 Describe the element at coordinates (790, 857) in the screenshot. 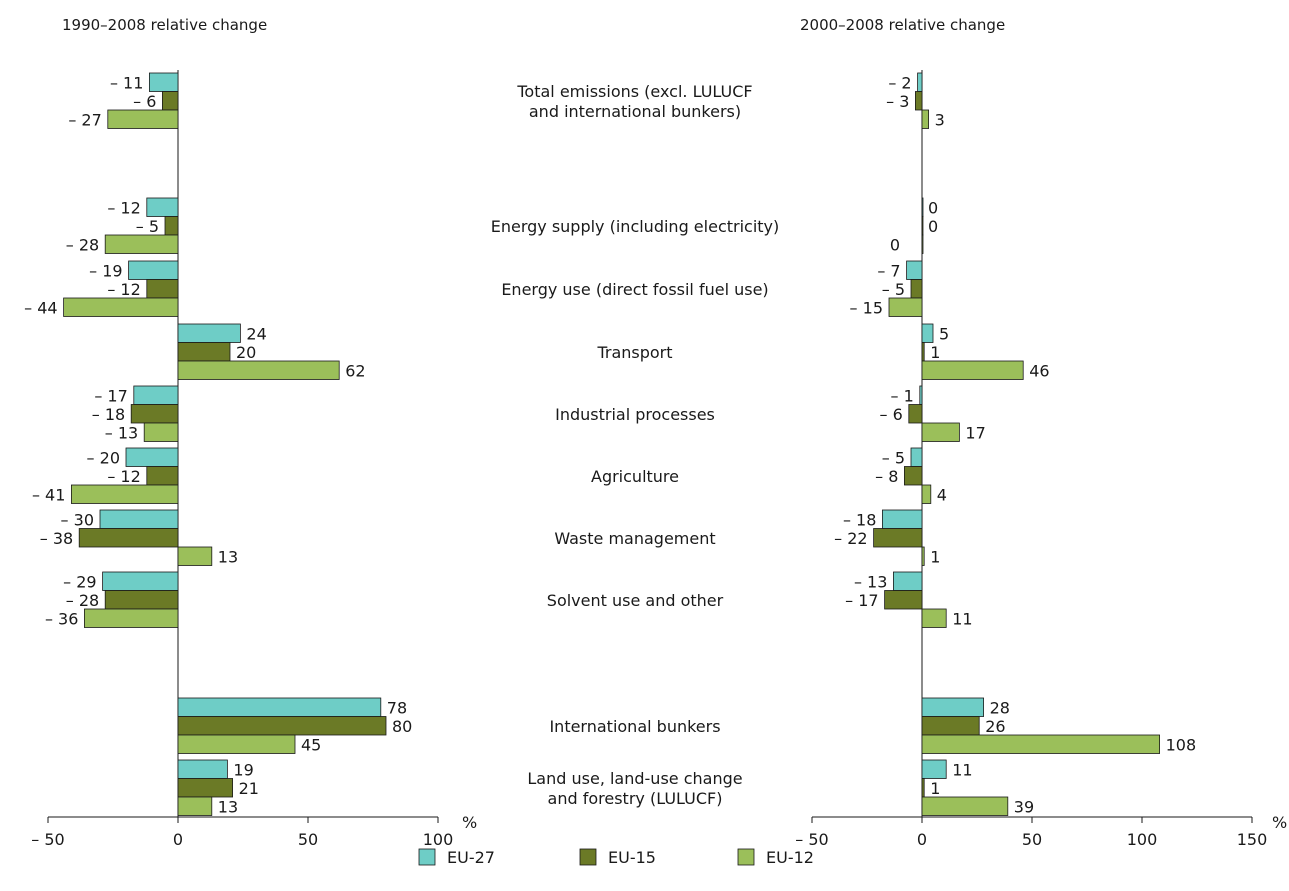

I see `legend-label-eu12: EU-12` at that location.